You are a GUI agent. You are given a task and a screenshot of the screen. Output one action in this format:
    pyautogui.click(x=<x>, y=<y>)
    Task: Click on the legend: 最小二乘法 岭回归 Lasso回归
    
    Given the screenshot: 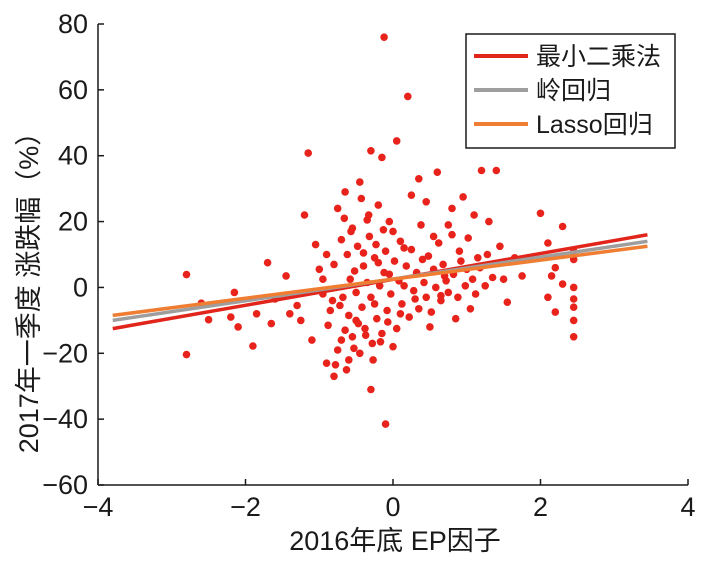 What is the action you would take?
    pyautogui.click(x=570, y=91)
    